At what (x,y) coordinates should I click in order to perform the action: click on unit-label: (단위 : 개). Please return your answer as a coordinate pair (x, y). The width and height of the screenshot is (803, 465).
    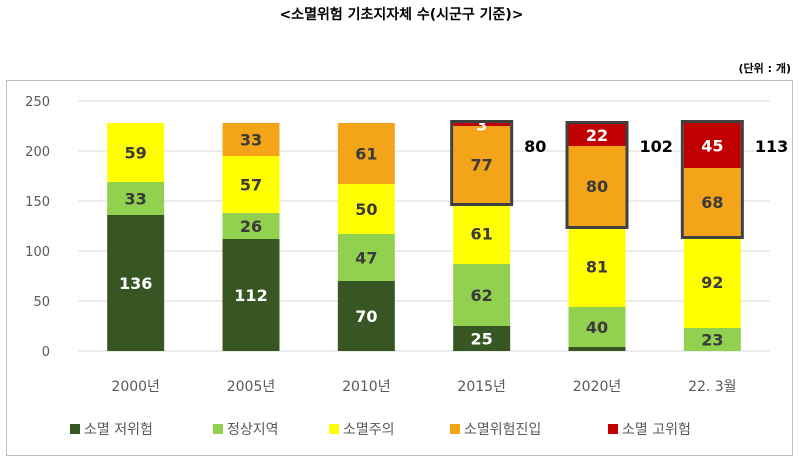
    Looking at the image, I should click on (764, 68).